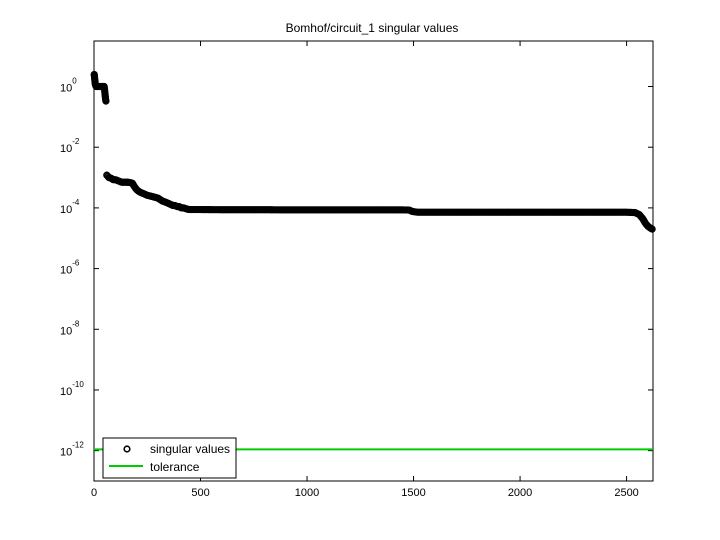 Image resolution: width=720 pixels, height=540 pixels. What do you see at coordinates (94, 493) in the screenshot?
I see `x-tick-label: 0` at bounding box center [94, 493].